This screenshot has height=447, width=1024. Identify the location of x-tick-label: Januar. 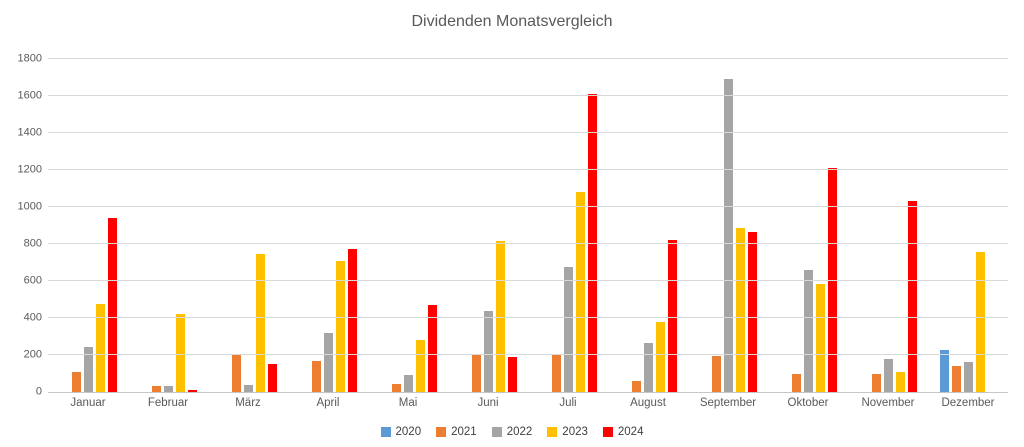
(88, 403).